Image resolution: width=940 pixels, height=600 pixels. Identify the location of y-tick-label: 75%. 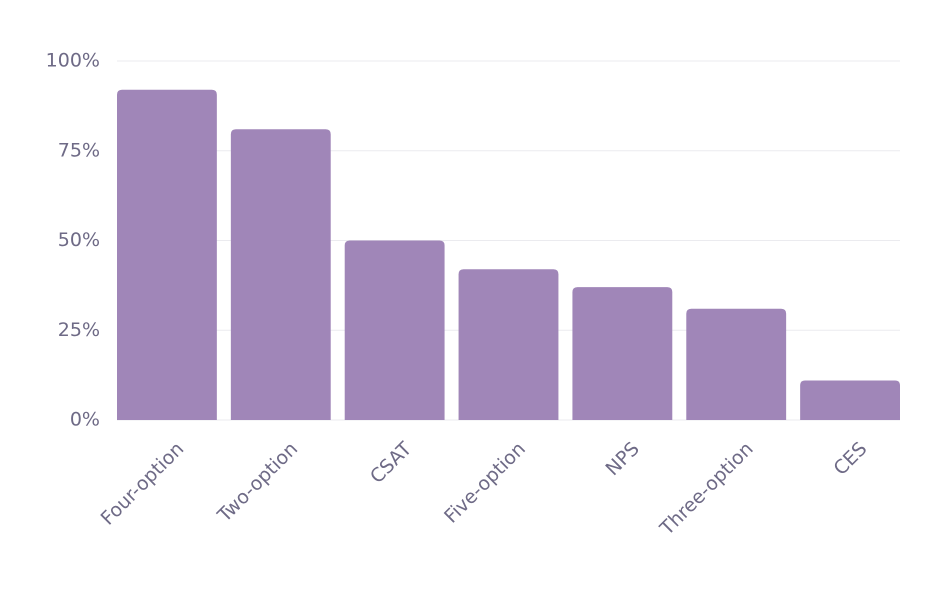
(79, 150).